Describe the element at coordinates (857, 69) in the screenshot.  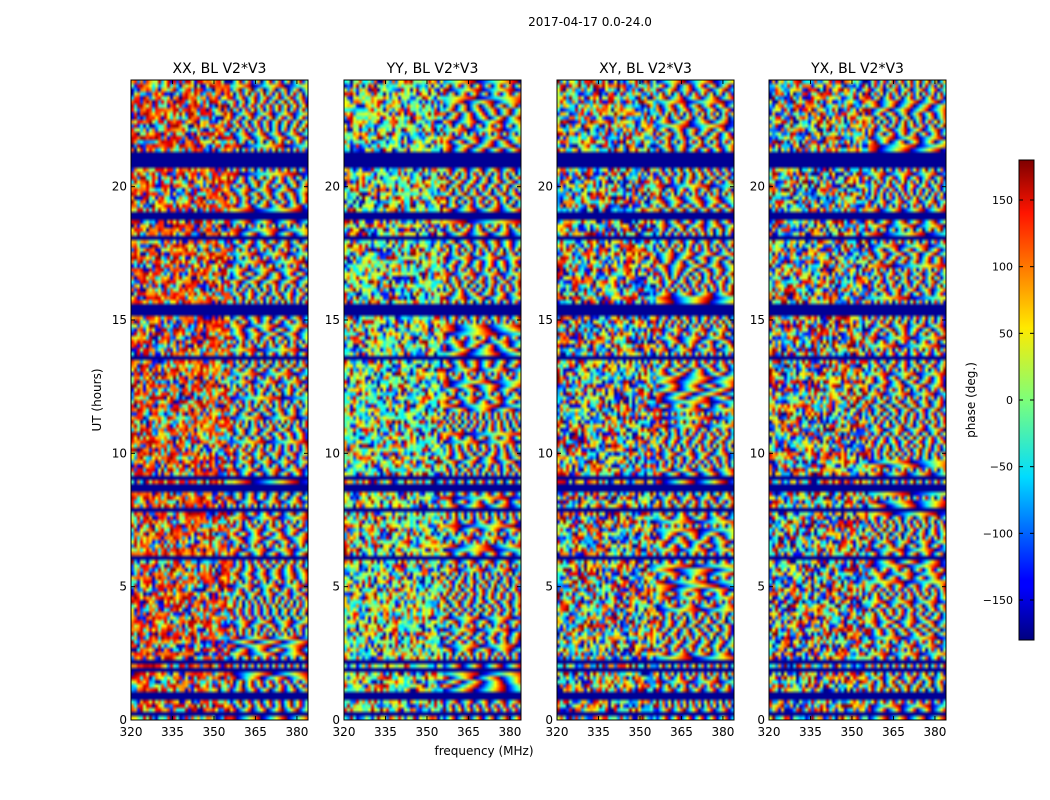
I see `panel-title: YX, BL V2*V3` at that location.